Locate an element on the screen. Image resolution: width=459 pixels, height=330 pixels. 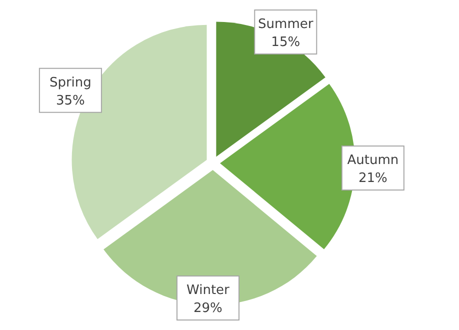
data-label: 35% is located at coordinates (70, 100).